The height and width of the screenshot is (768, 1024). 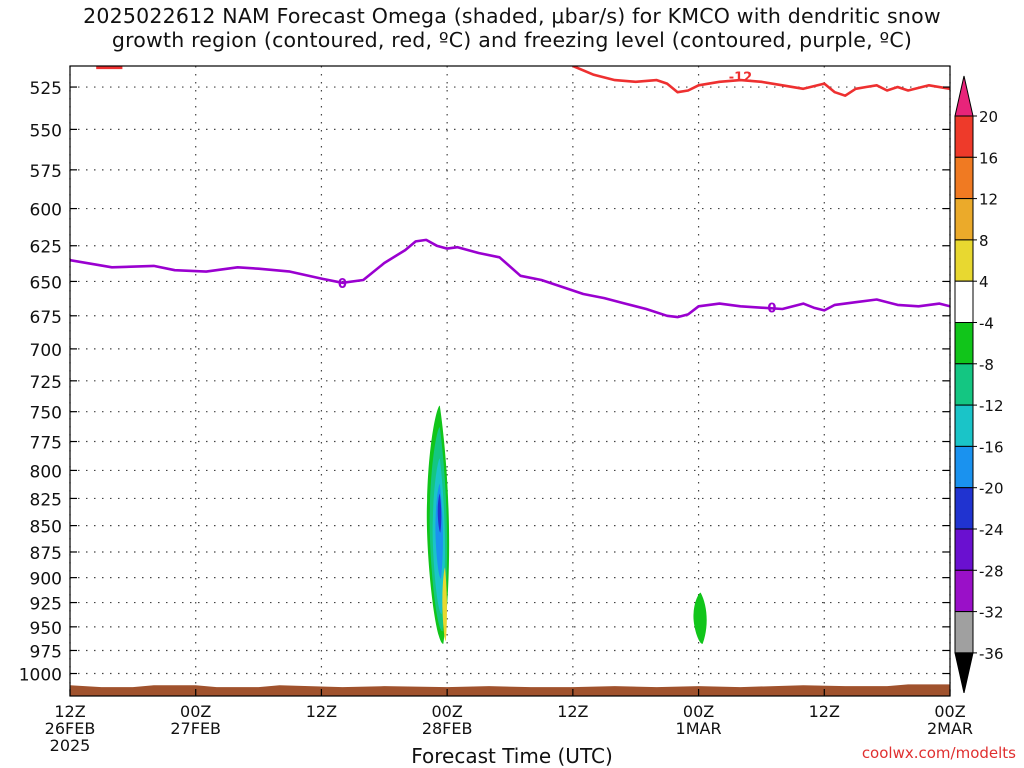 What do you see at coordinates (510, 278) in the screenshot?
I see `freezing-level-contour` at bounding box center [510, 278].